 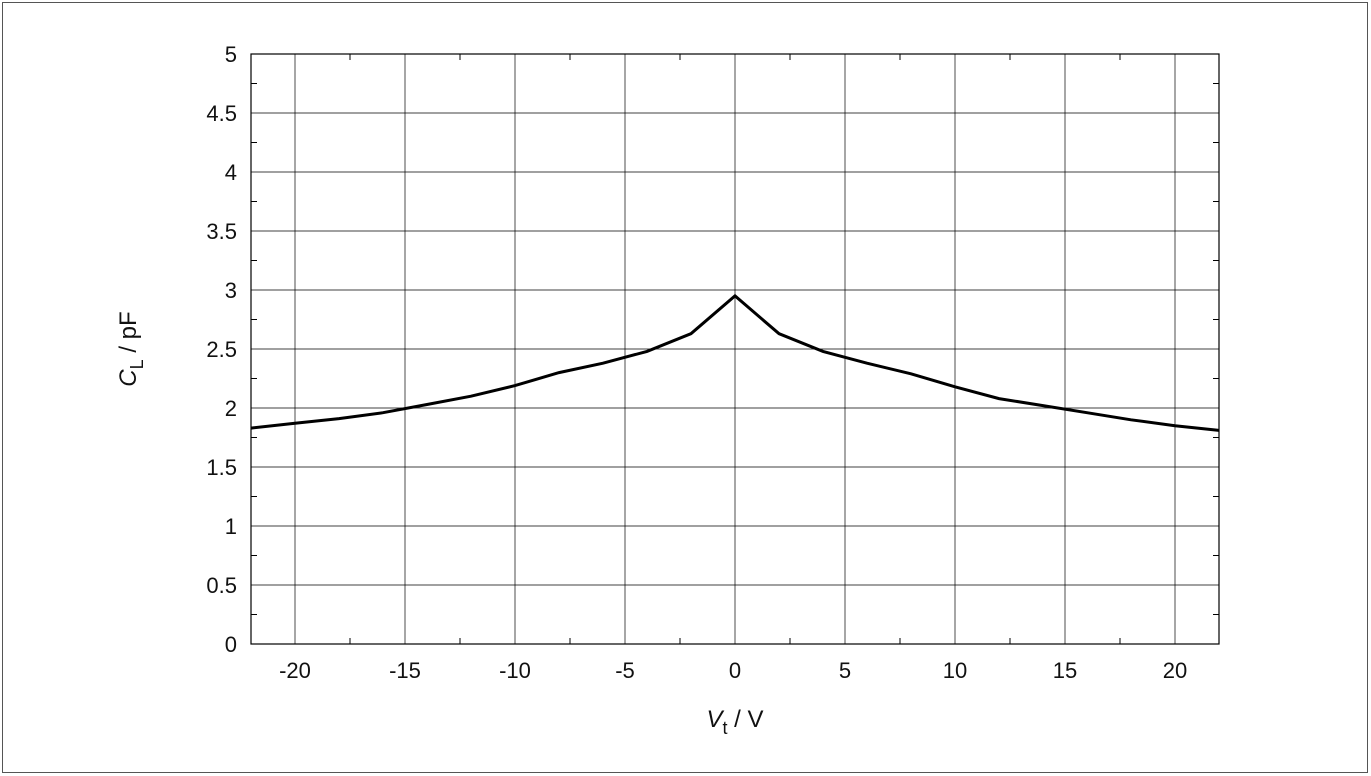 What do you see at coordinates (231, 290) in the screenshot?
I see `y-tick-label: 3` at bounding box center [231, 290].